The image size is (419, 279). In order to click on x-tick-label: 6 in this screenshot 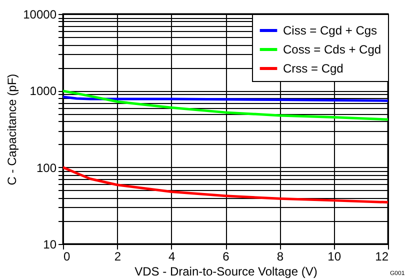, I will do `click(226, 257)`.